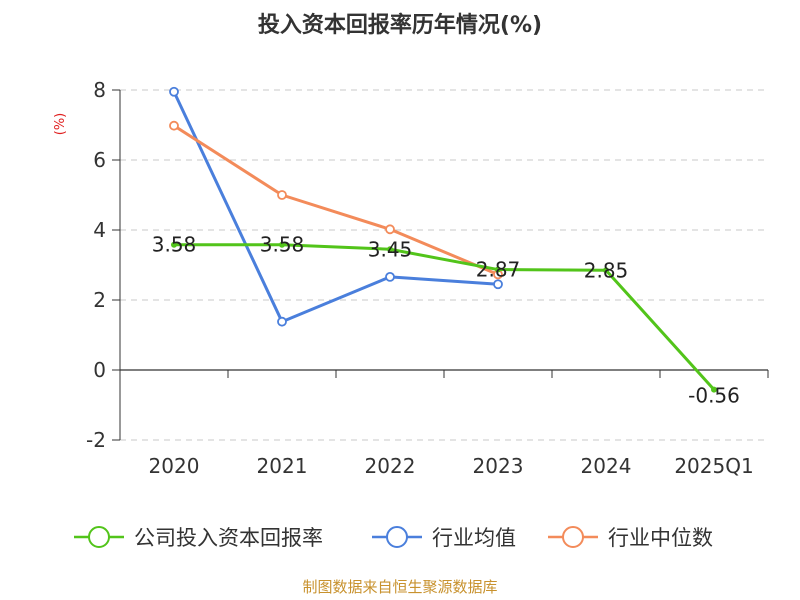  Describe the element at coordinates (99, 230) in the screenshot. I see `y-tick-label: 4` at that location.